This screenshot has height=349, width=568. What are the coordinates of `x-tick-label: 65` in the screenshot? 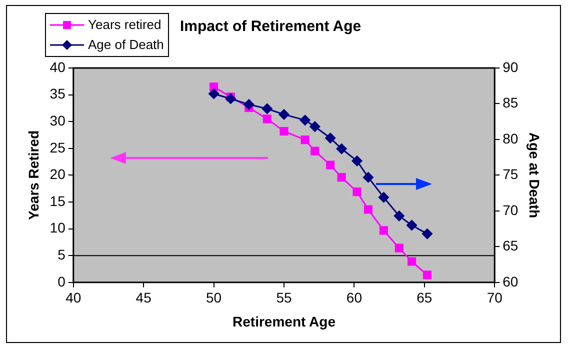 It's located at (424, 298).